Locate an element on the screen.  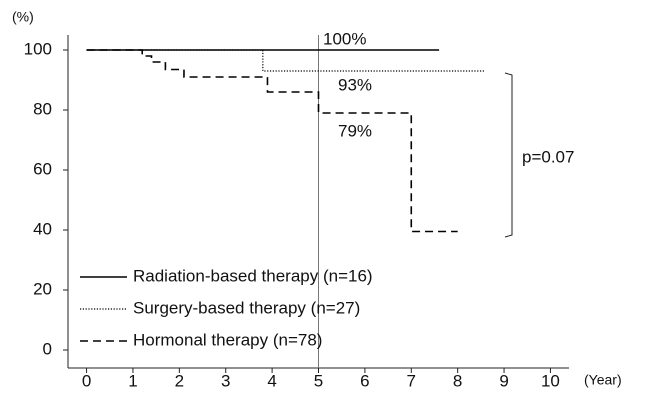
x-axis-label: (Year) is located at coordinates (603, 380).